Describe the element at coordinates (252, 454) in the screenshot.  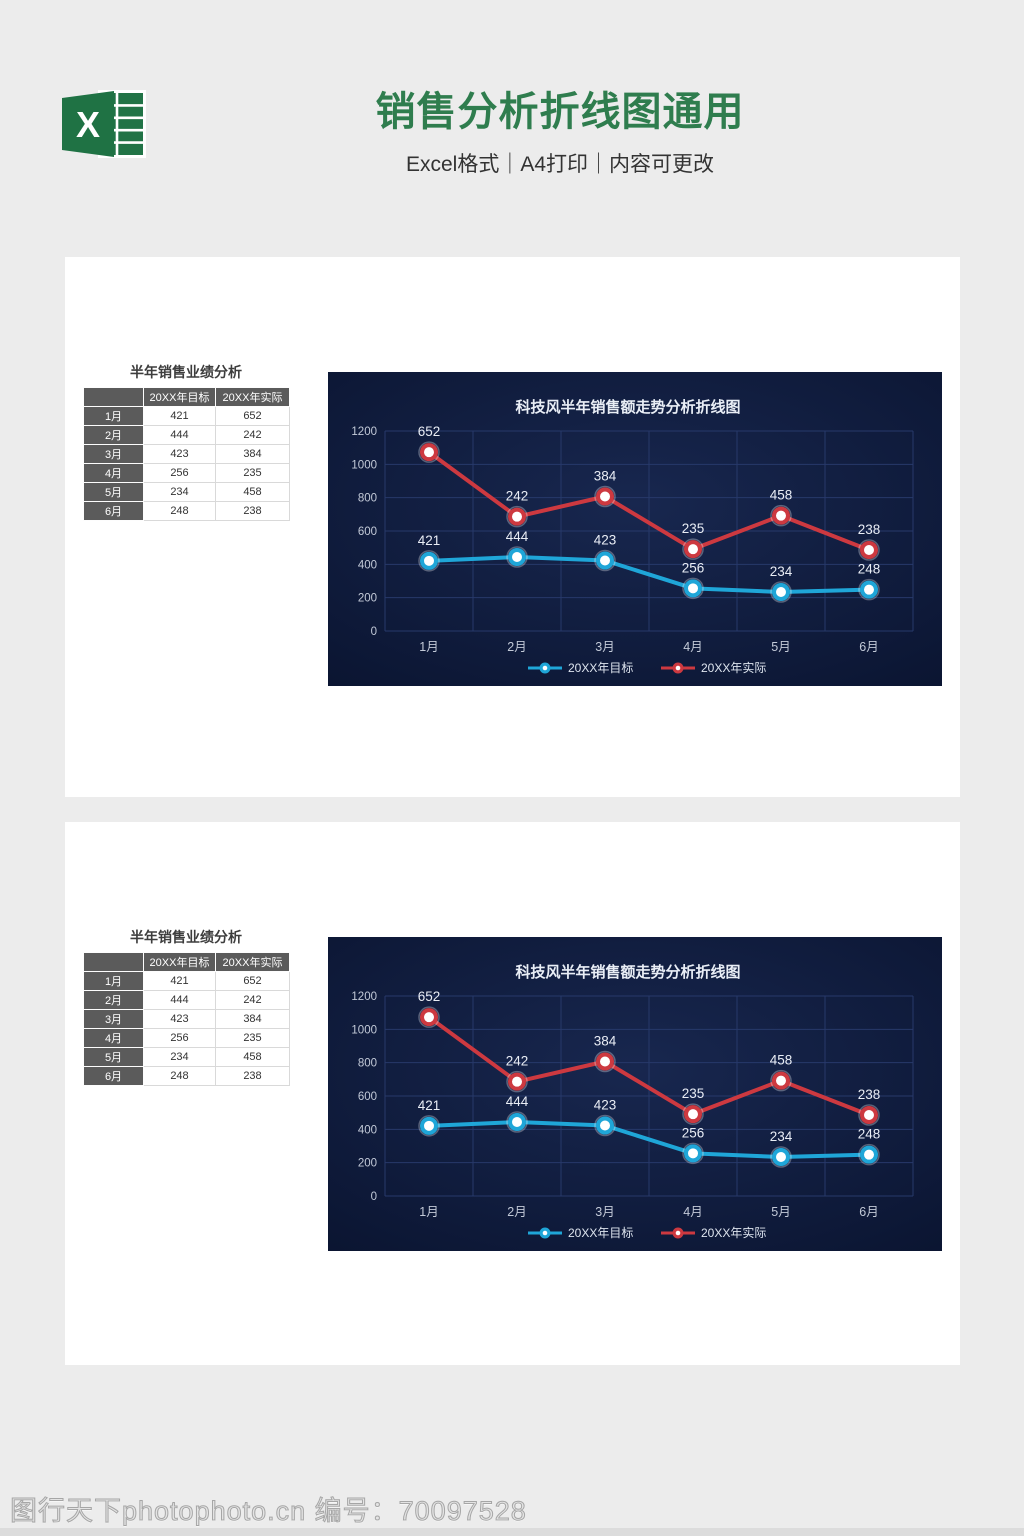
I see `value-cell: 384` at that location.